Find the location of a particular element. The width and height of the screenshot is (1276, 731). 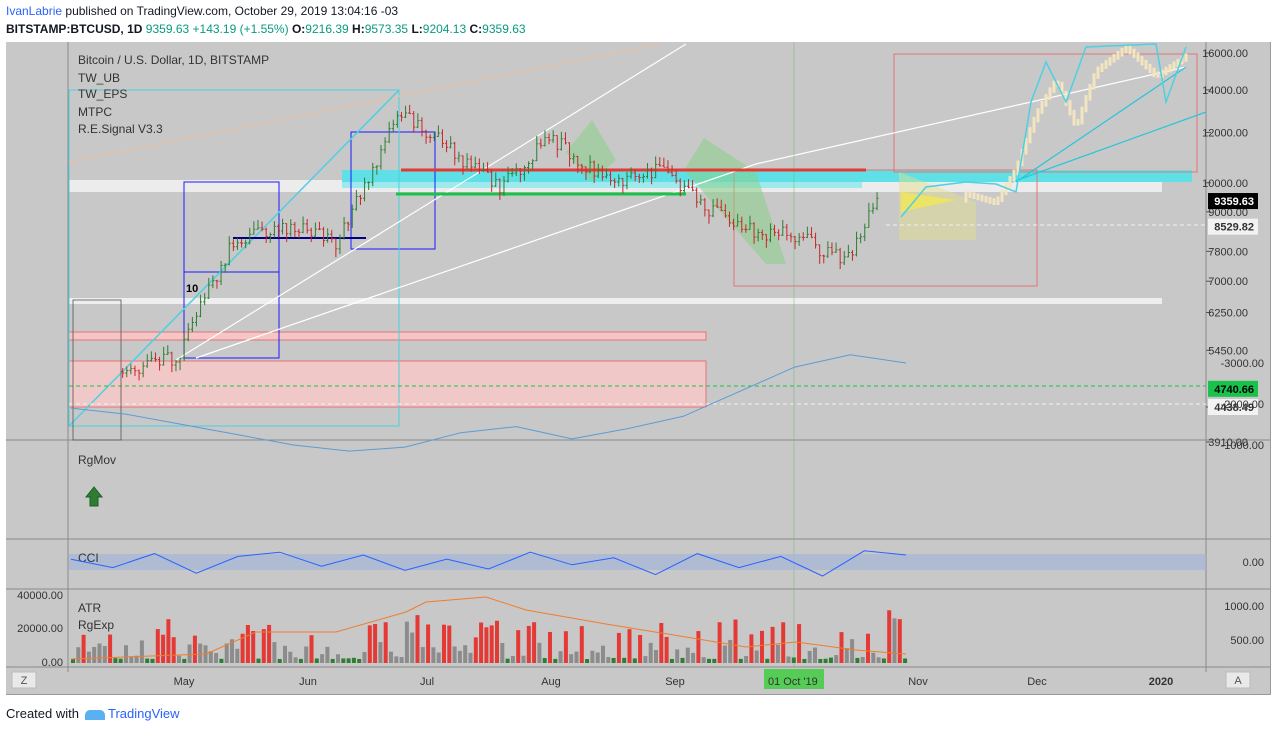

legend-study-3: MTPC is located at coordinates (95, 112).